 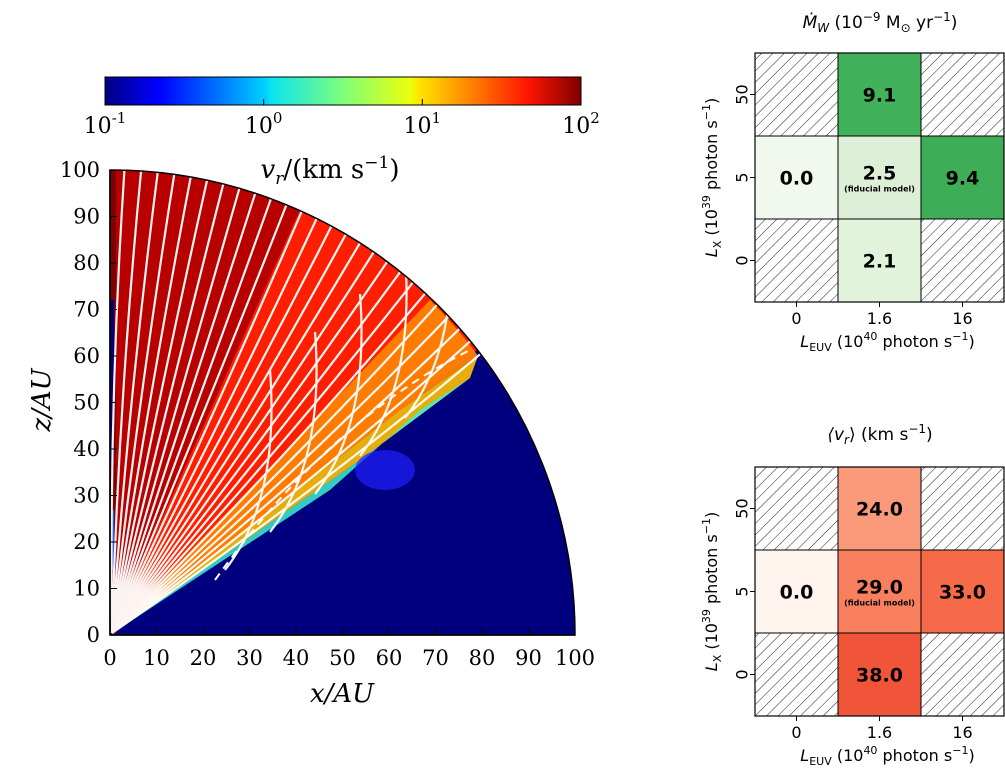 What do you see at coordinates (962, 593) in the screenshot?
I see `cell-value: 33.0` at bounding box center [962, 593].